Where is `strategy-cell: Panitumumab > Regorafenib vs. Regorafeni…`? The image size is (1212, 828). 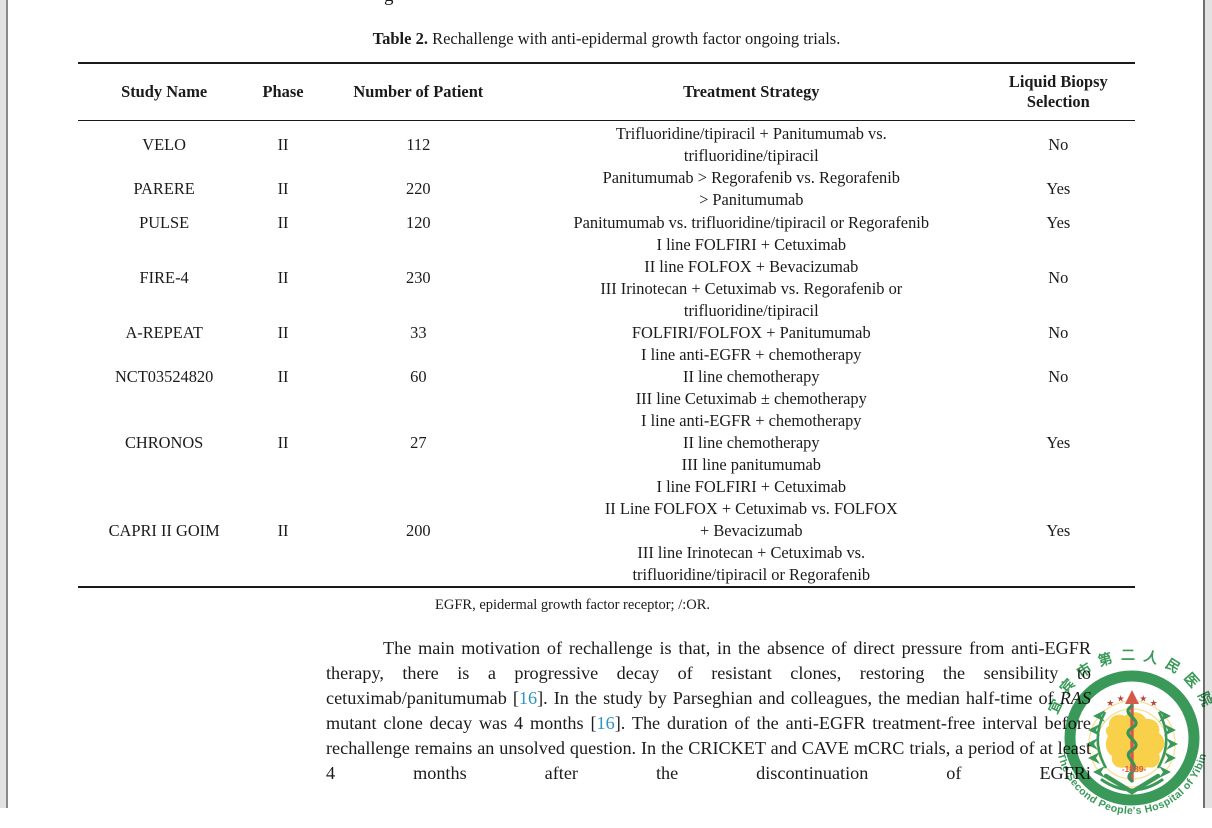 strategy-cell: Panitumumab > Regorafenib vs. Regorafeni… is located at coordinates (751, 189).